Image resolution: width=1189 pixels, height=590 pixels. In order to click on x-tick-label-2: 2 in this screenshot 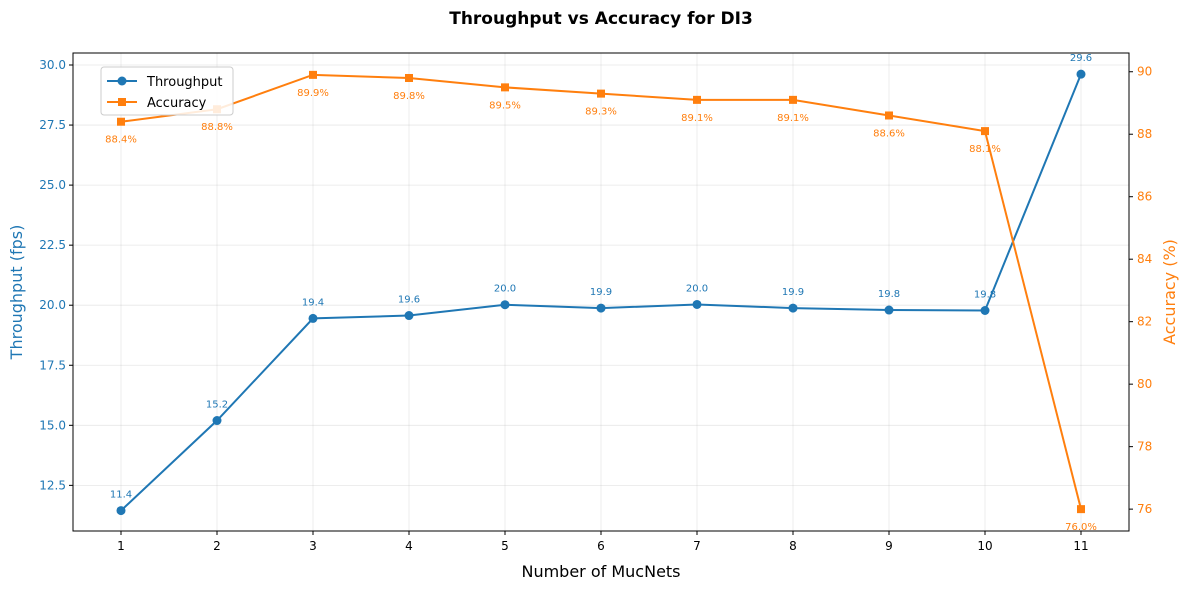, I will do `click(217, 546)`.